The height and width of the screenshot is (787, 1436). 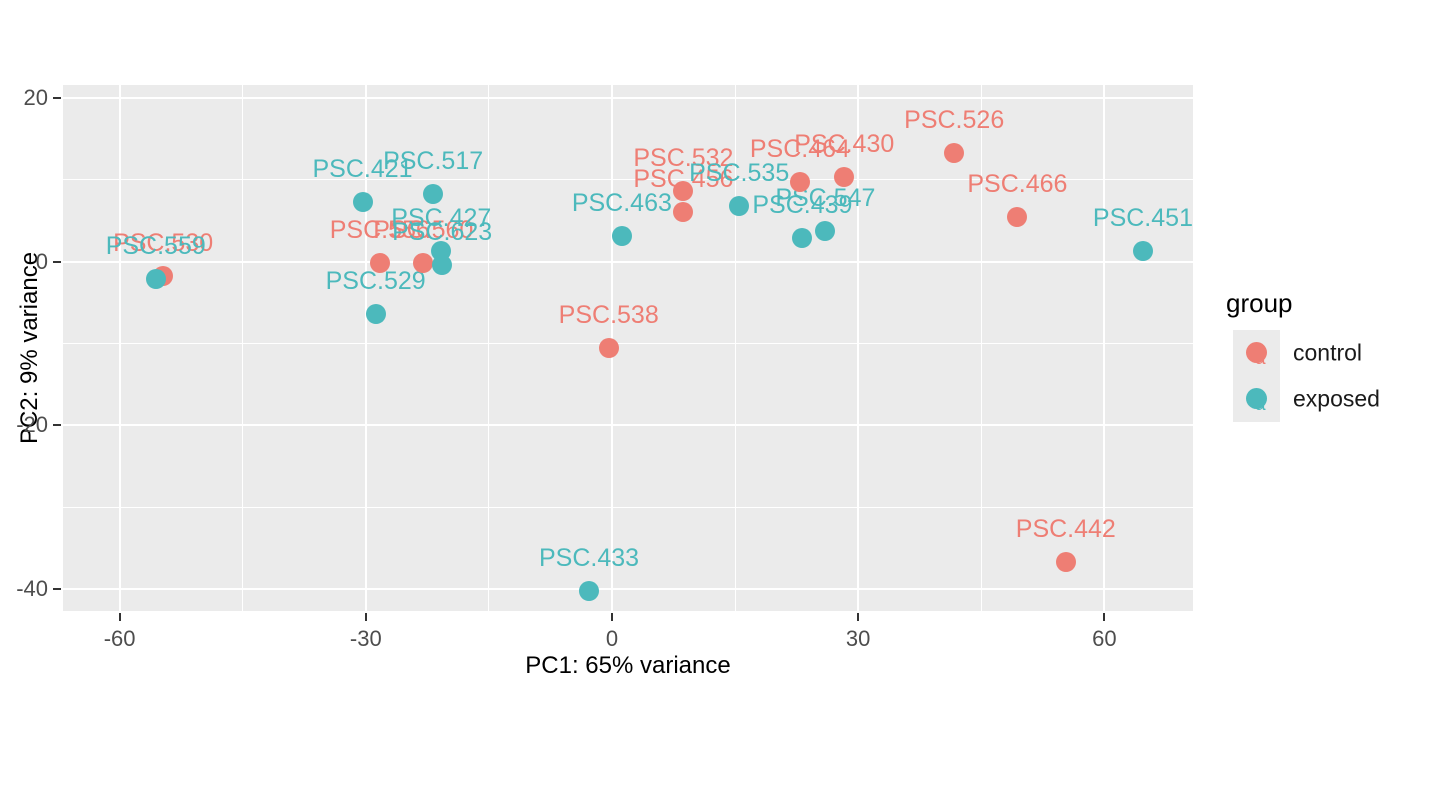 I want to click on data-point-label: PSC.421, so click(x=362, y=168).